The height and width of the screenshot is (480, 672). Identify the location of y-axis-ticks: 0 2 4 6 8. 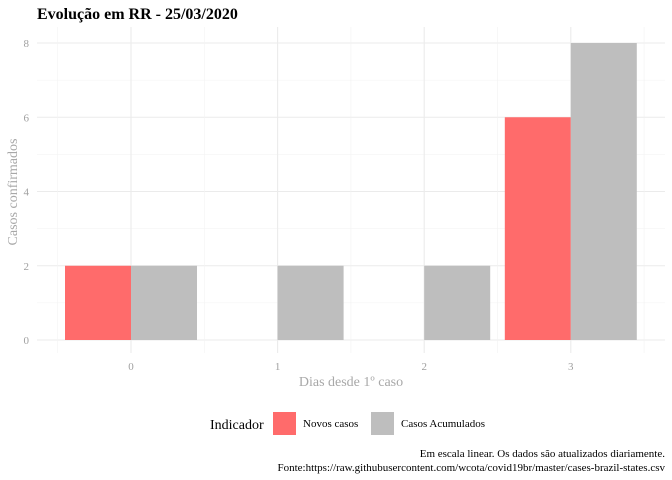
(27, 192).